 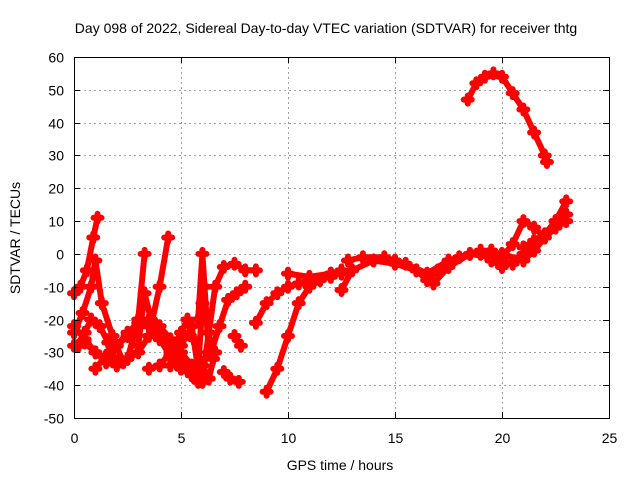 I want to click on y-tick-label: -10, so click(x=54, y=288).